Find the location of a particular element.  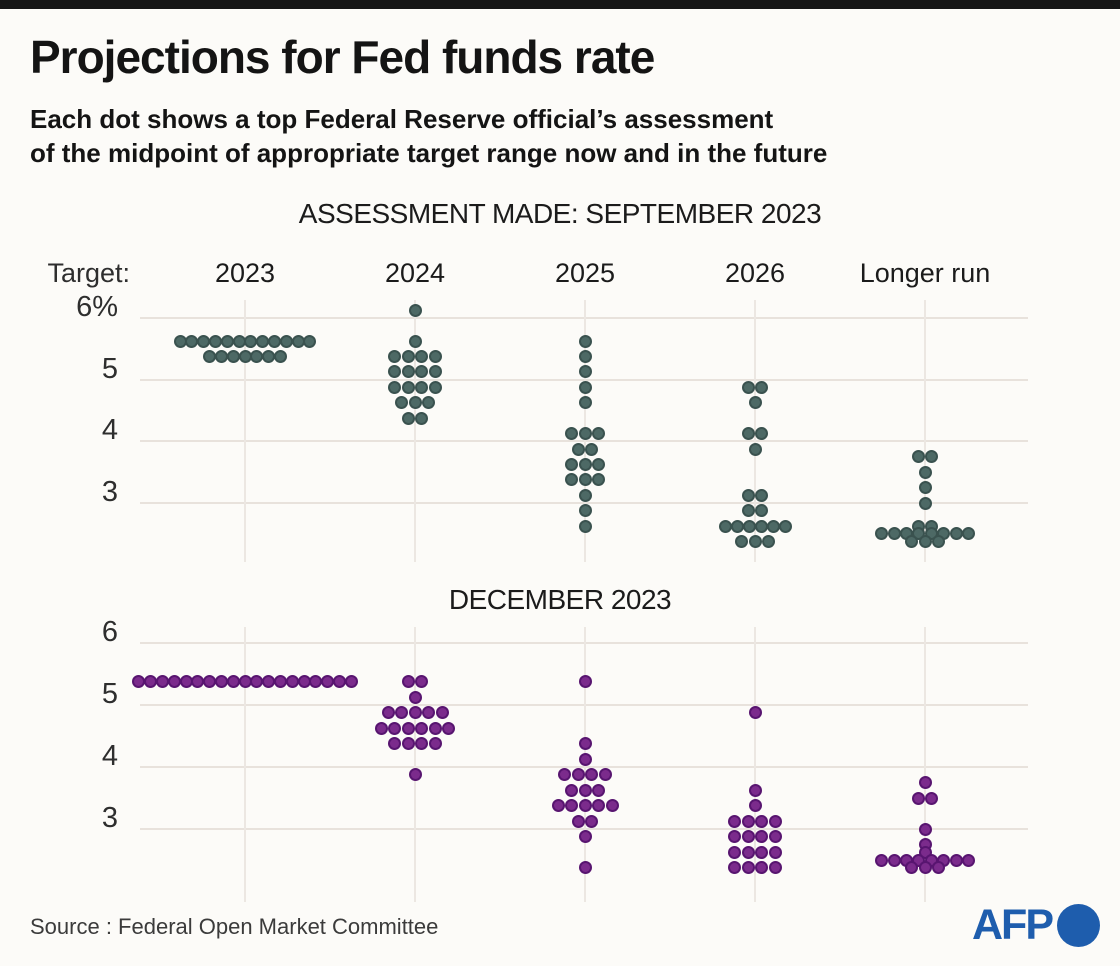

column-header: 2026 is located at coordinates (755, 273).